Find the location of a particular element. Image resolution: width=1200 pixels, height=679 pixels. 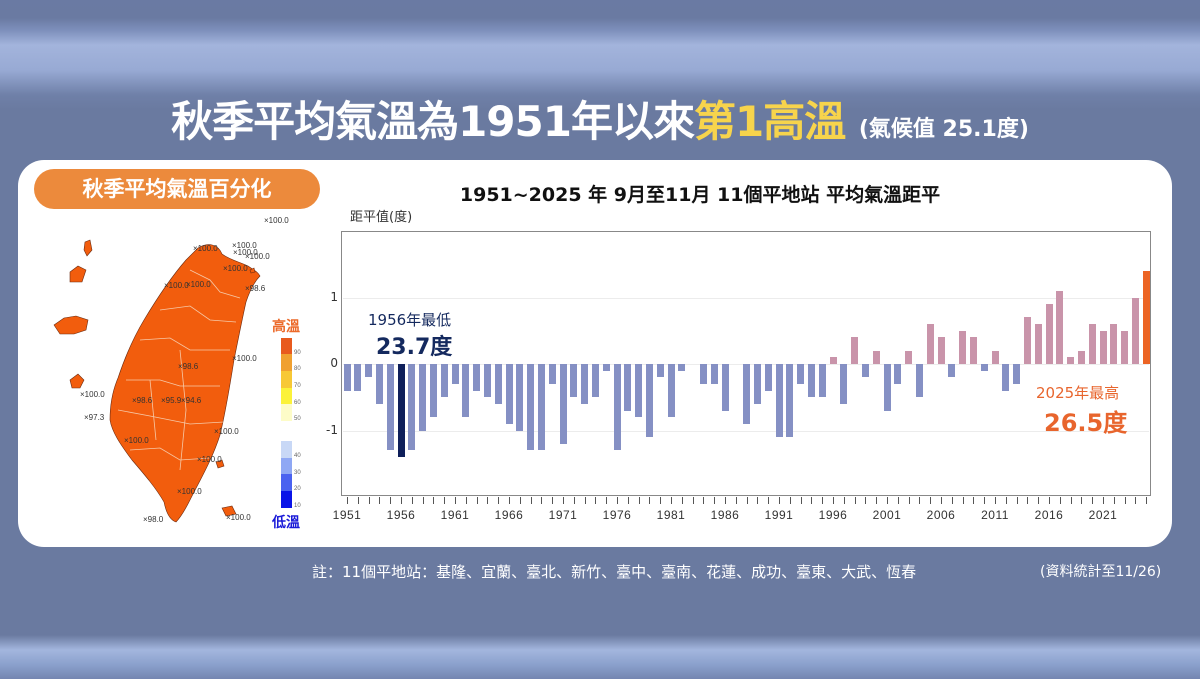

bar-1970 is located at coordinates (552, 374).